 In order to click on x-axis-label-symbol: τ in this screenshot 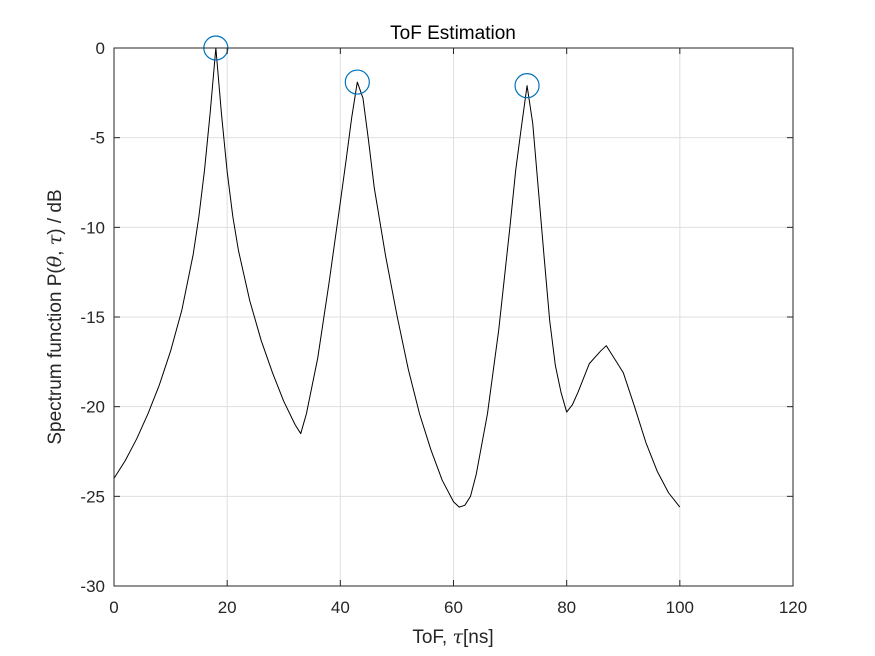, I will do `click(457, 637)`.